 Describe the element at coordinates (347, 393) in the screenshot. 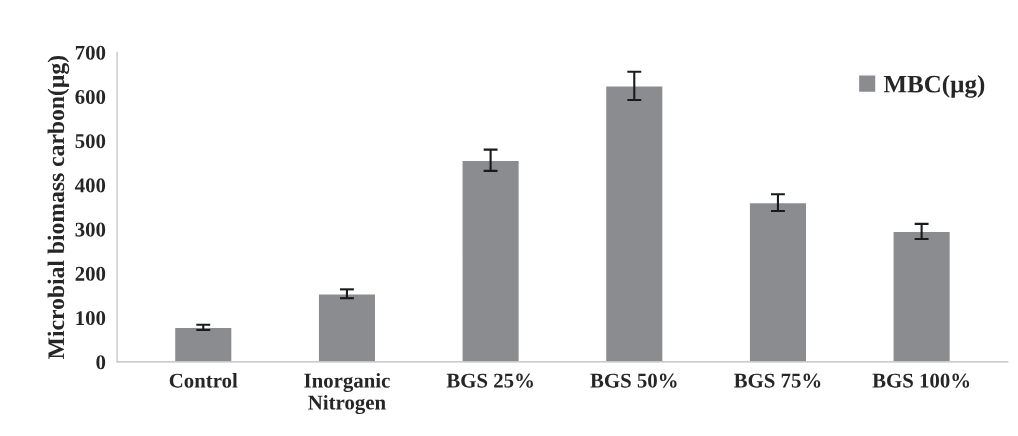

I see `x-tick-label: Inorganic Nitrogen` at that location.